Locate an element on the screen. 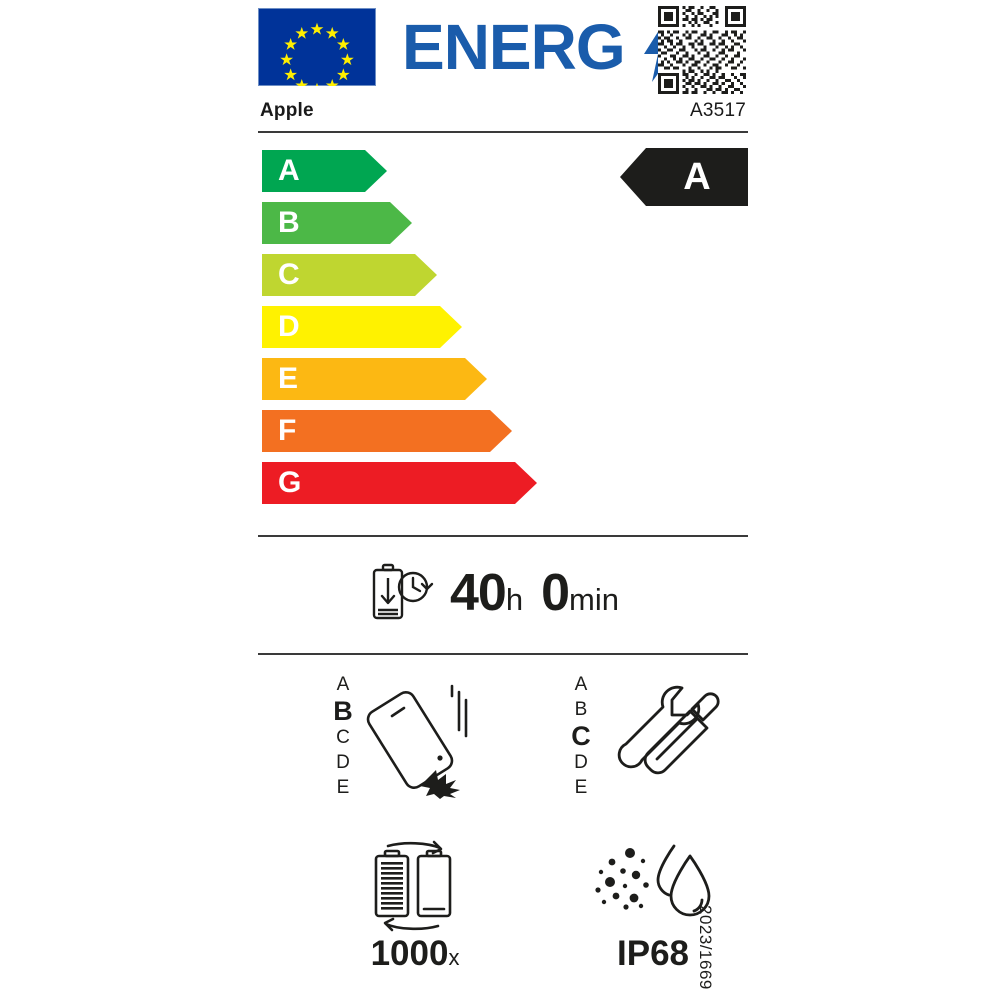 Image resolution: width=1000 pixels, height=1000 pixels. falling-phone-icon is located at coordinates (417, 741).